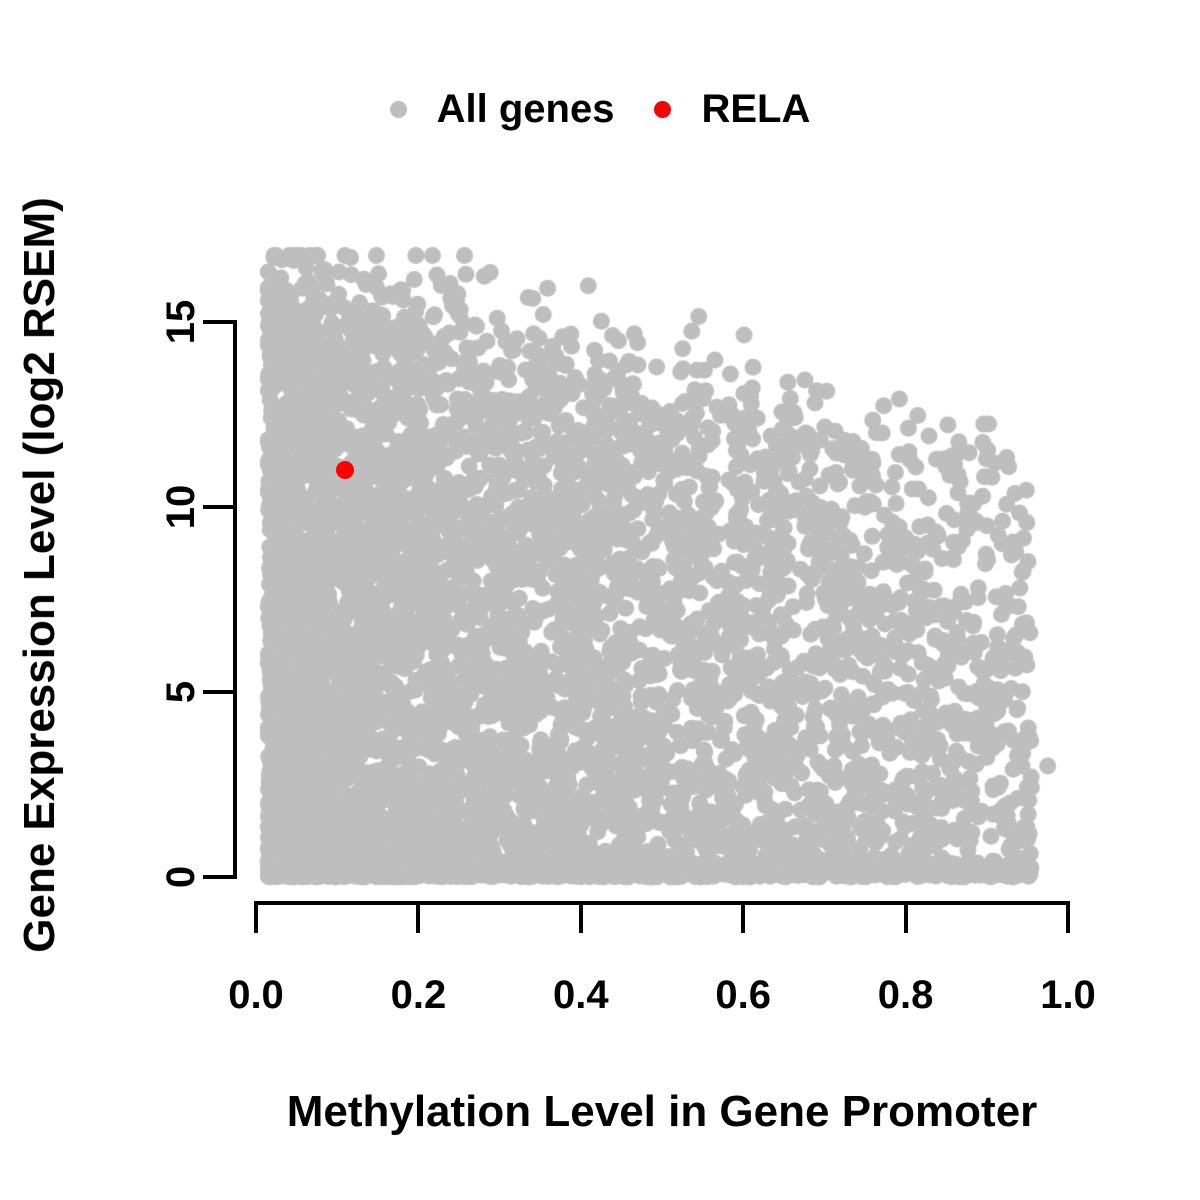  Describe the element at coordinates (418, 995) in the screenshot. I see `x-tick-label: 0.2` at that location.